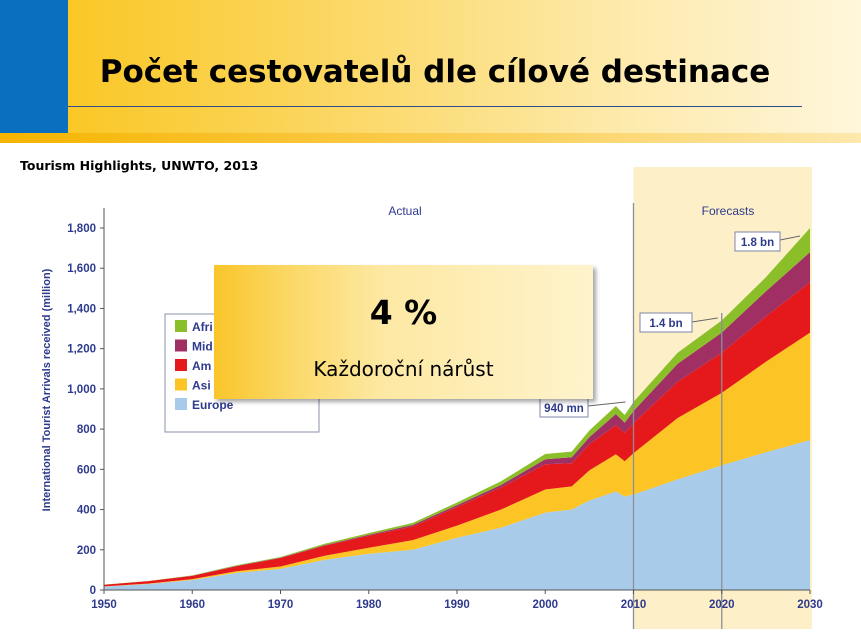 The image size is (861, 644). Describe the element at coordinates (634, 605) in the screenshot. I see `x-tick-label: 2010` at that location.